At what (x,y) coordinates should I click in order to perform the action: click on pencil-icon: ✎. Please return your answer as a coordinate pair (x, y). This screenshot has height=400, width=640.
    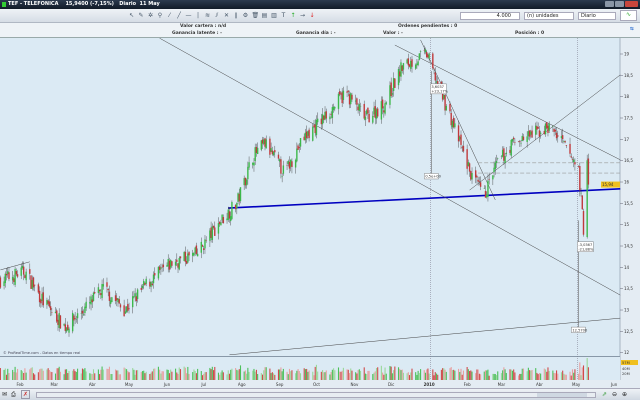
    Looking at the image, I should click on (141, 15).